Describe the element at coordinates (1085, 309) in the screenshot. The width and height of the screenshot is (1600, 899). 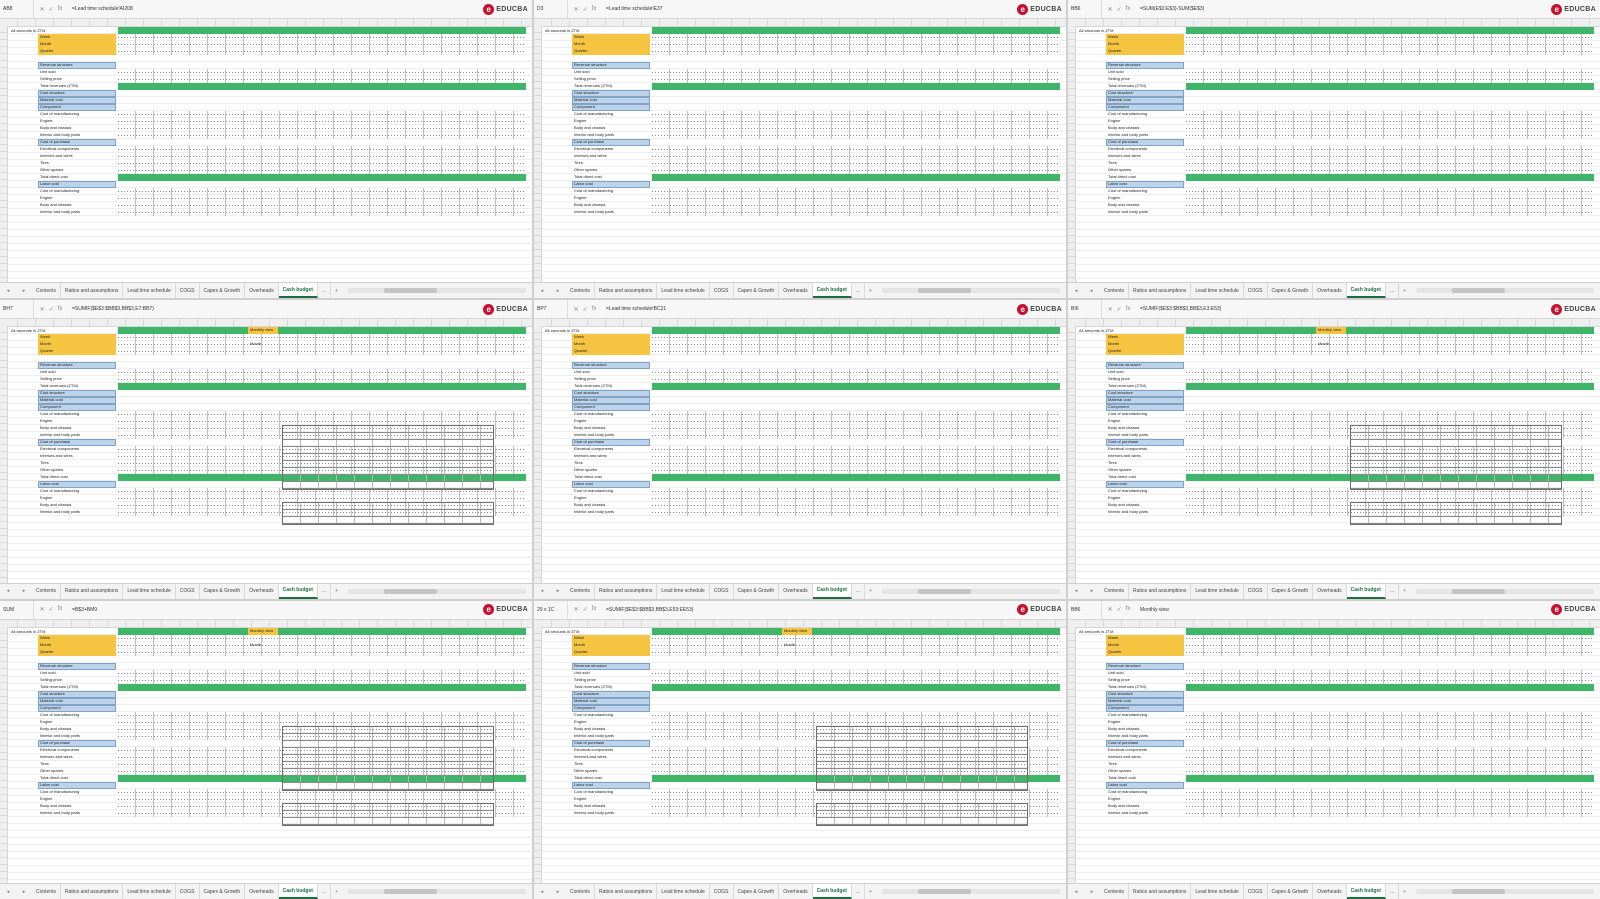
I see `name-box: BI6` at that location.